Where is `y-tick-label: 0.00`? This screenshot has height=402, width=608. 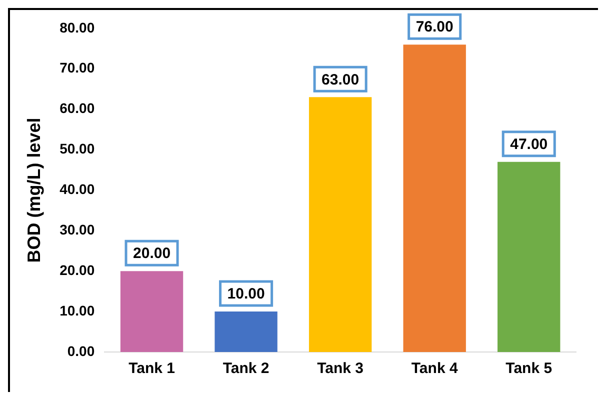 y-tick-label: 0.00 is located at coordinates (81, 350).